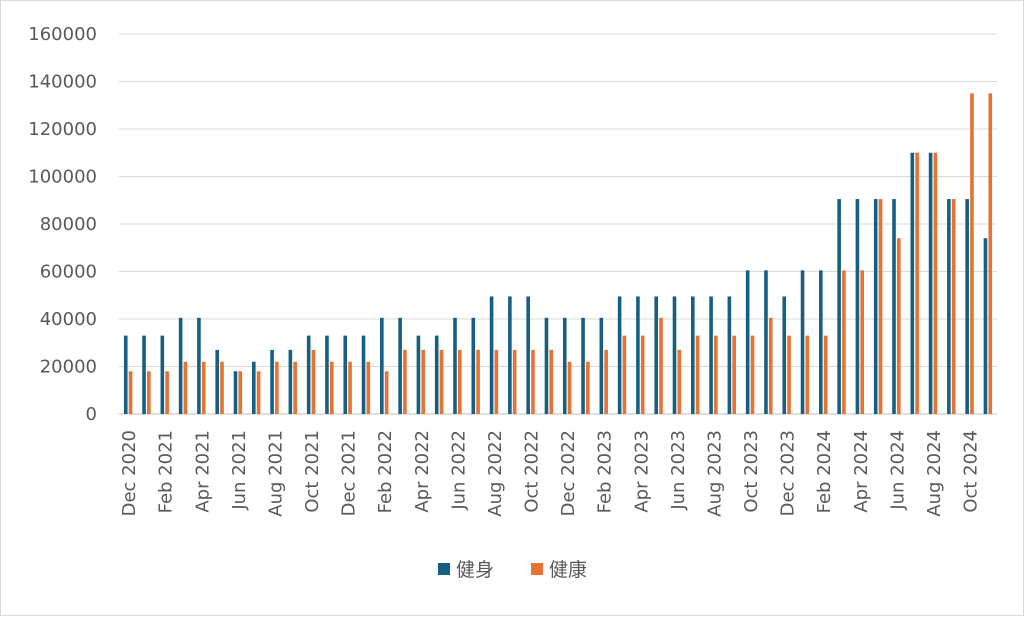 Image resolution: width=1024 pixels, height=617 pixels. I want to click on x-tick-label: Apr 2023, so click(641, 471).